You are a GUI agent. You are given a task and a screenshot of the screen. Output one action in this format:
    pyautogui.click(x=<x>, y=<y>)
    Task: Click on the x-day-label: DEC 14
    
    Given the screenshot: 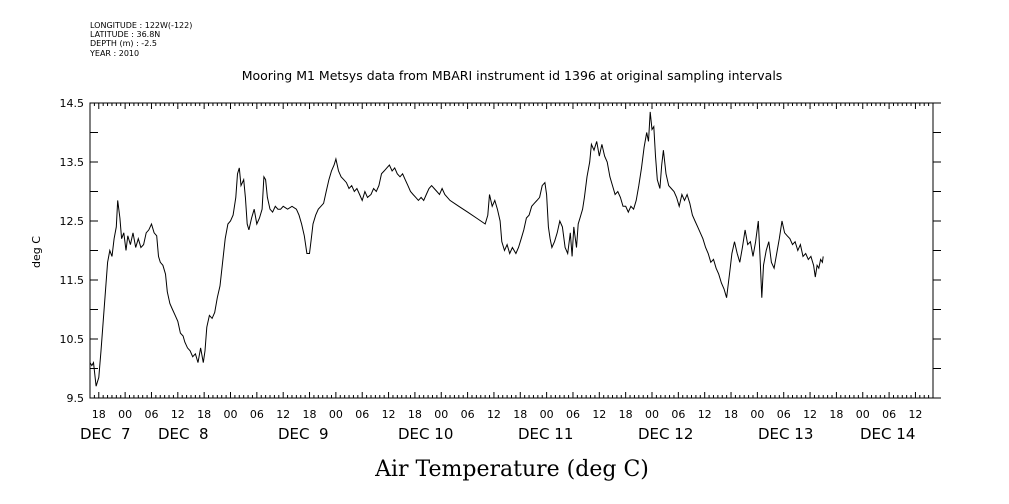 What is the action you would take?
    pyautogui.click(x=887, y=434)
    